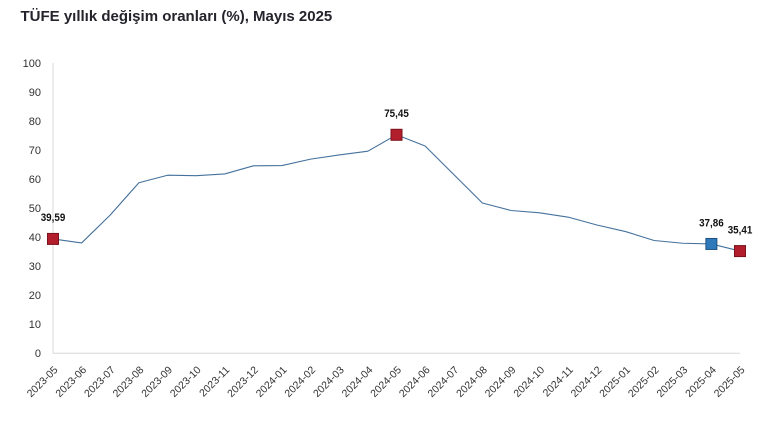 The image size is (772, 422). I want to click on svg-text: 50, so click(35, 209).